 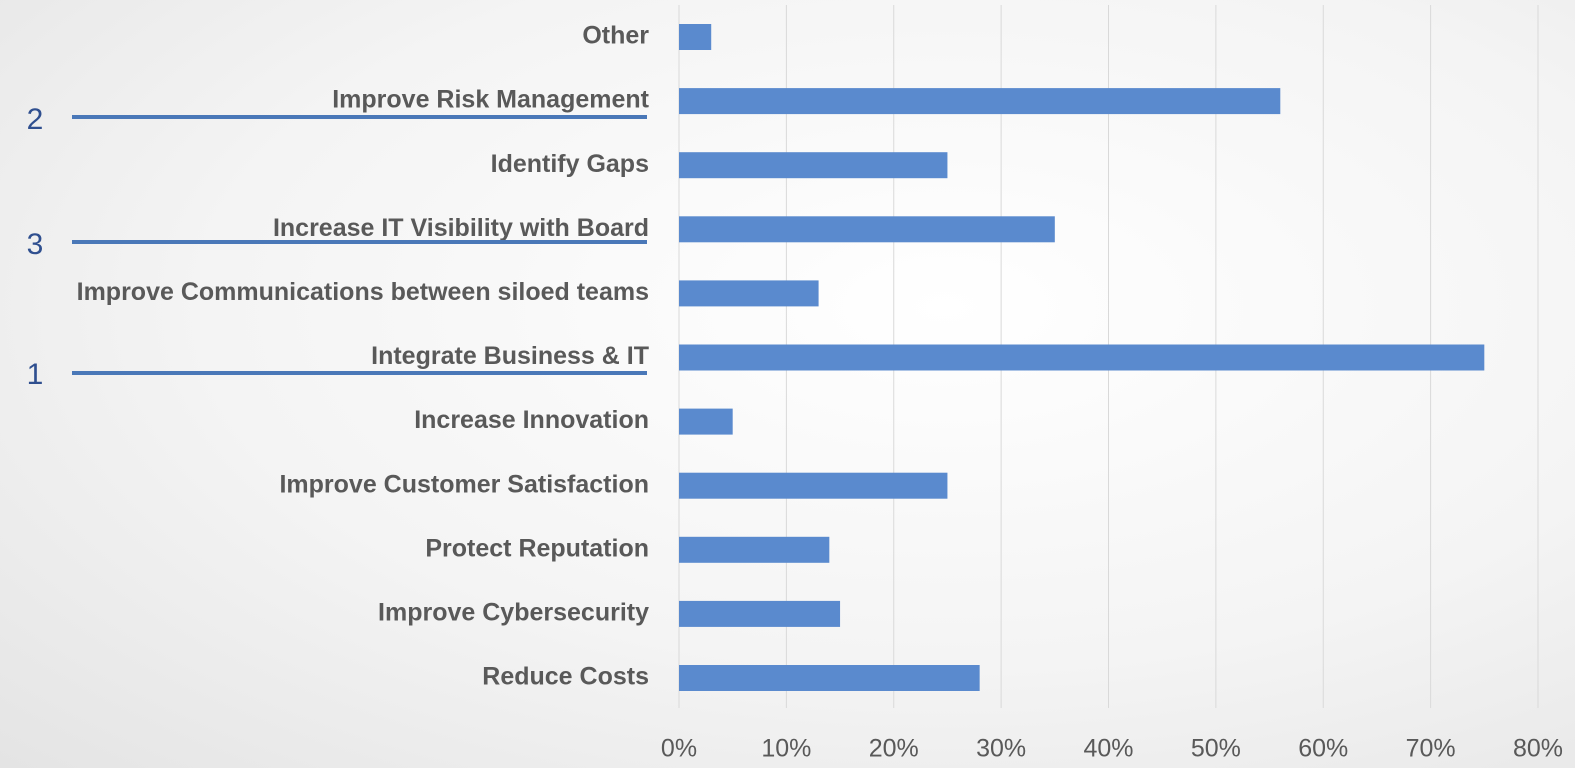 What do you see at coordinates (537, 548) in the screenshot?
I see `y-tick-label: Protect Reputation` at bounding box center [537, 548].